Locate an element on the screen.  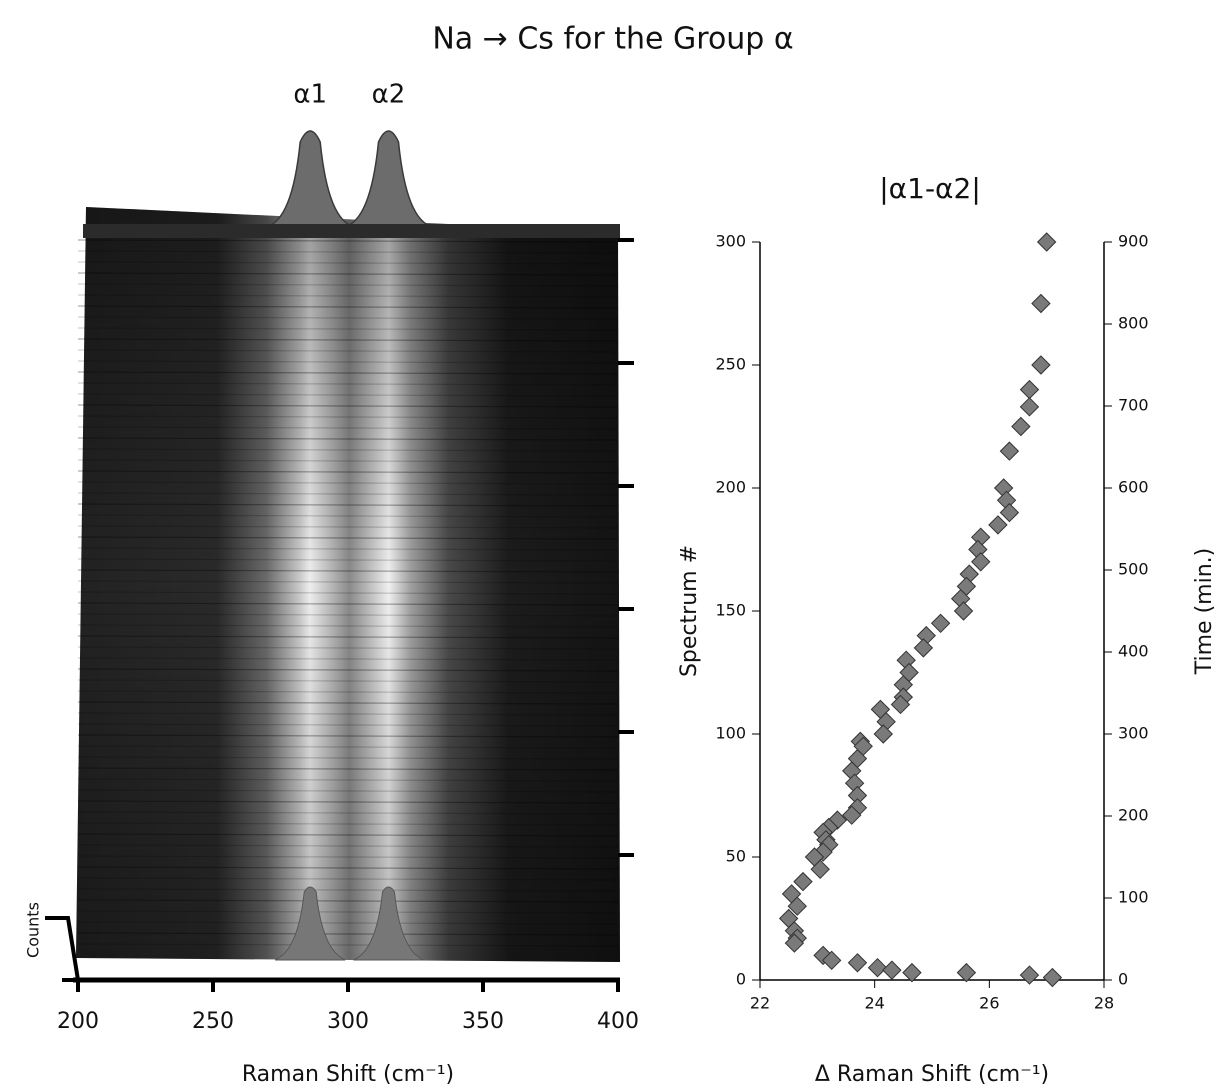
y-tick-label: 0 is located at coordinates (741, 979).